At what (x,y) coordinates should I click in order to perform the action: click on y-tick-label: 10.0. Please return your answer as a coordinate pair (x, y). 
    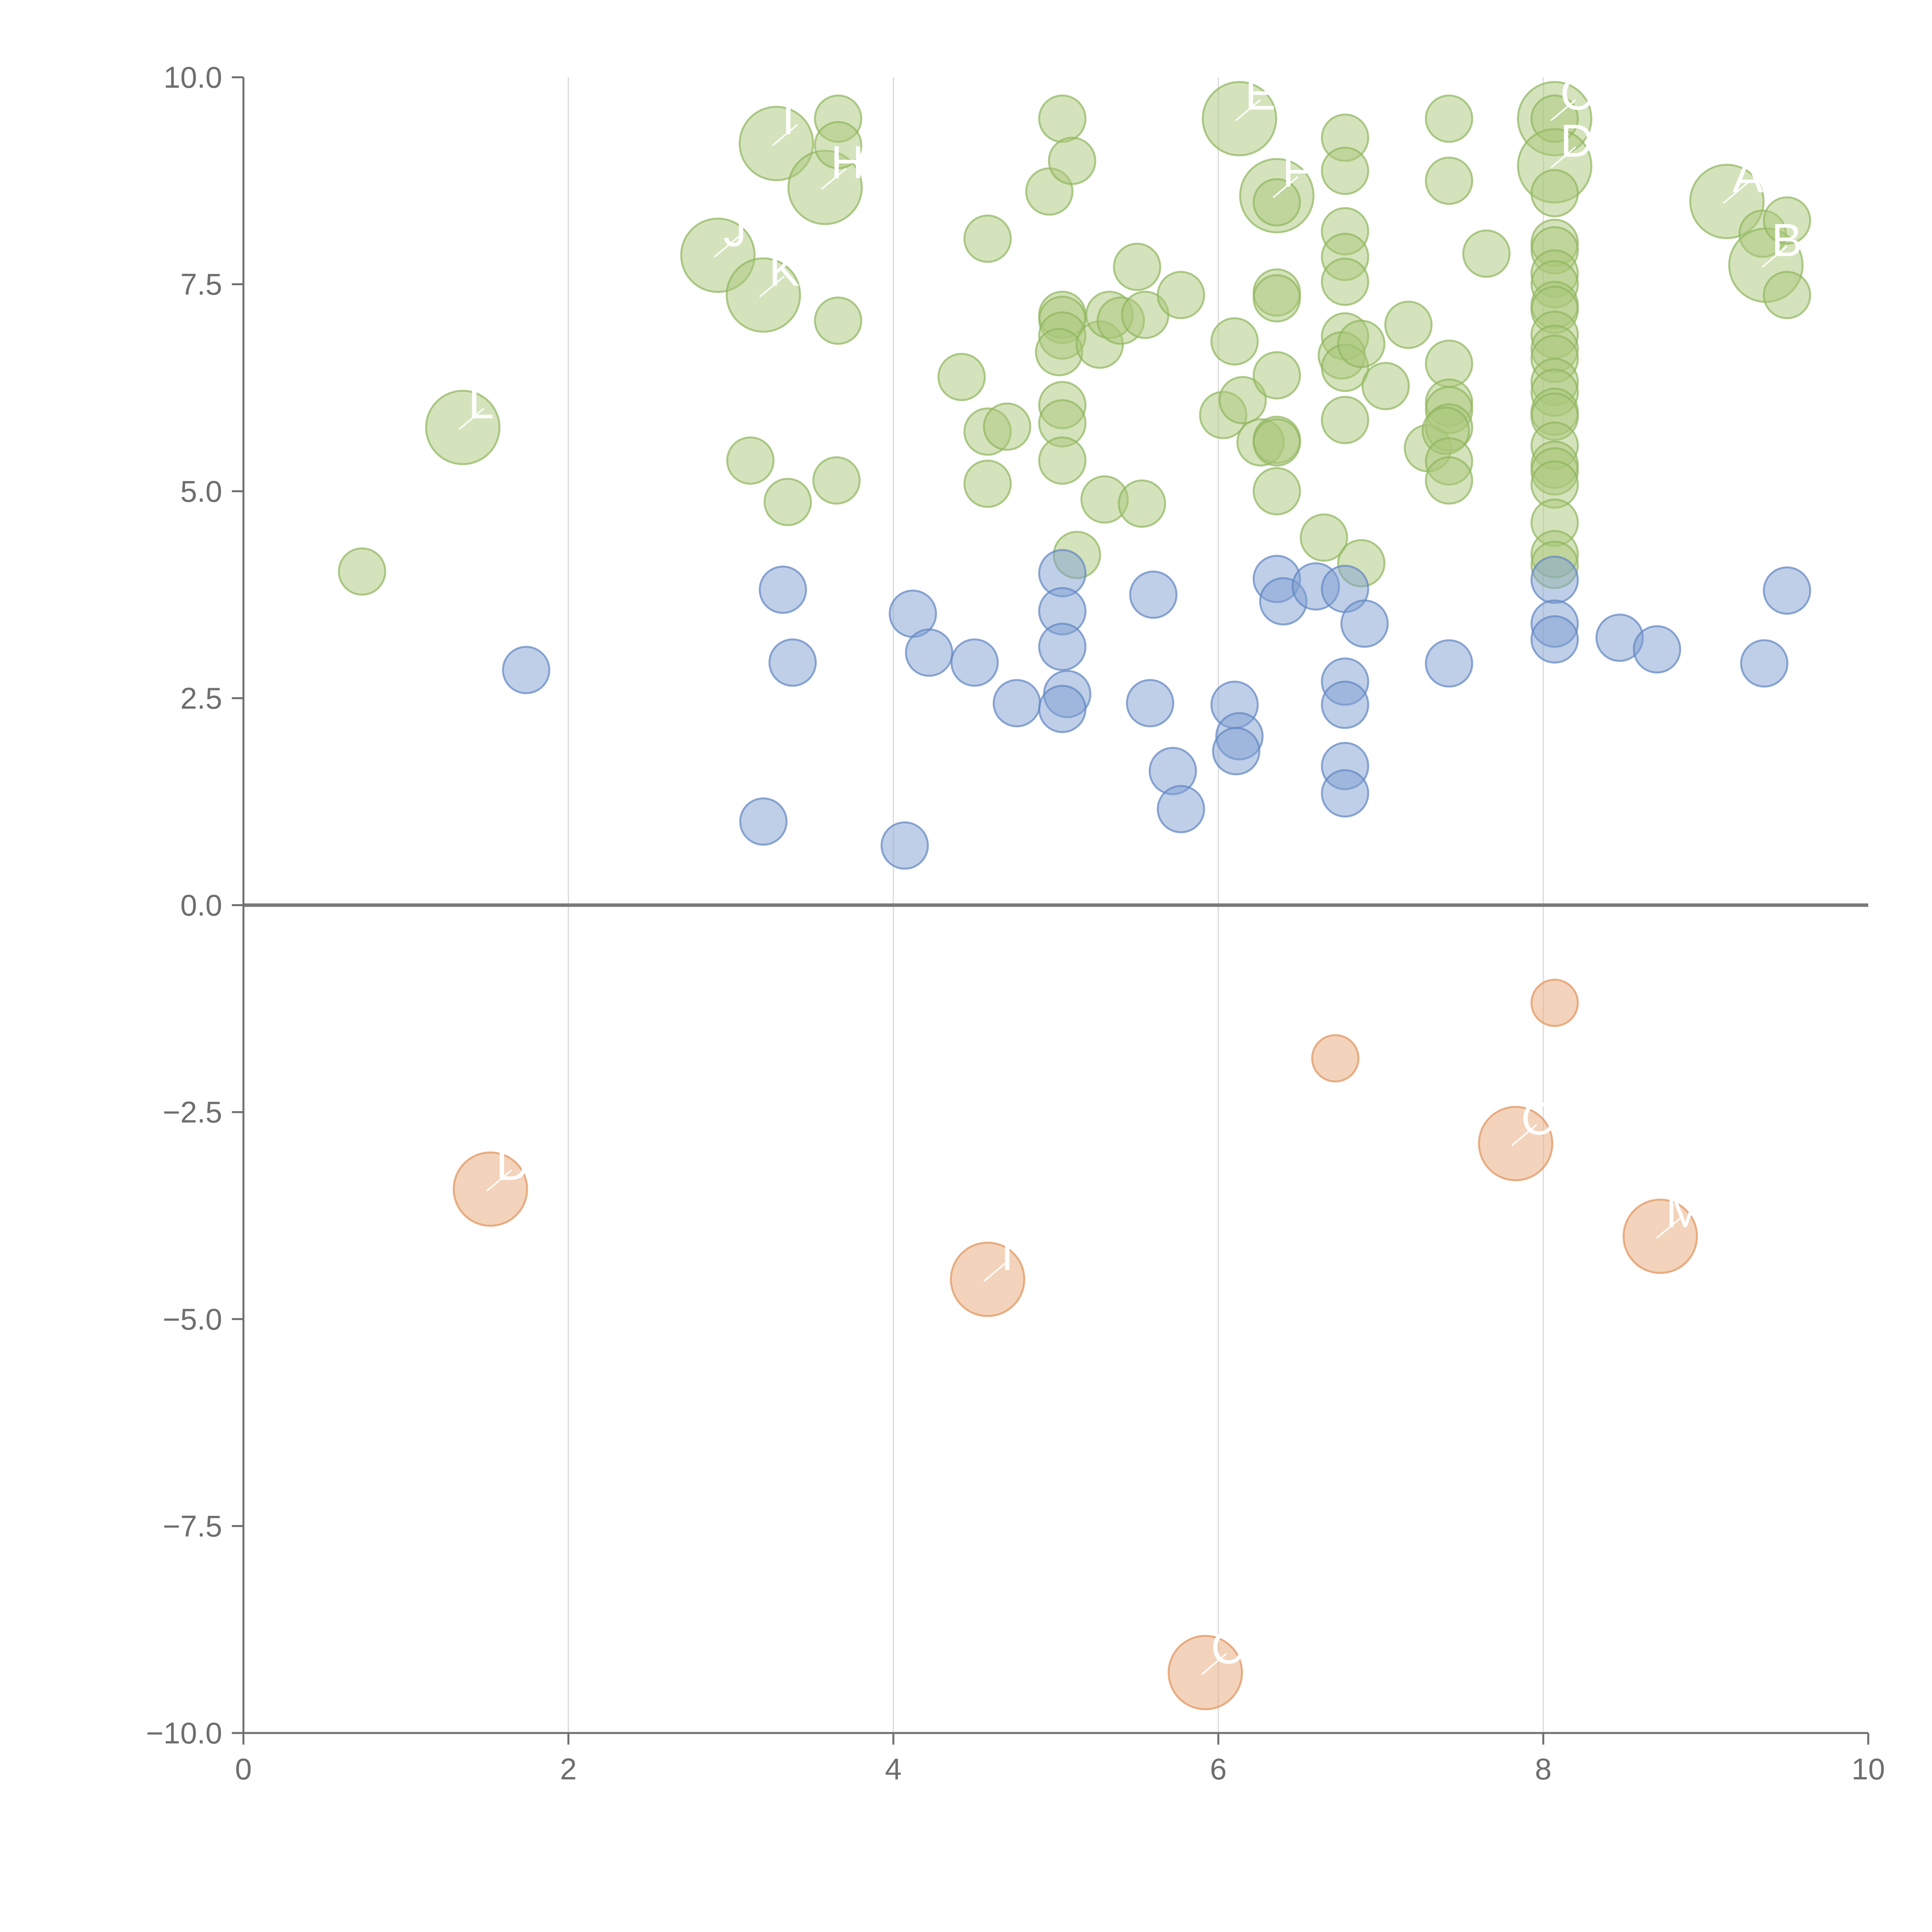
    Looking at the image, I should click on (192, 77).